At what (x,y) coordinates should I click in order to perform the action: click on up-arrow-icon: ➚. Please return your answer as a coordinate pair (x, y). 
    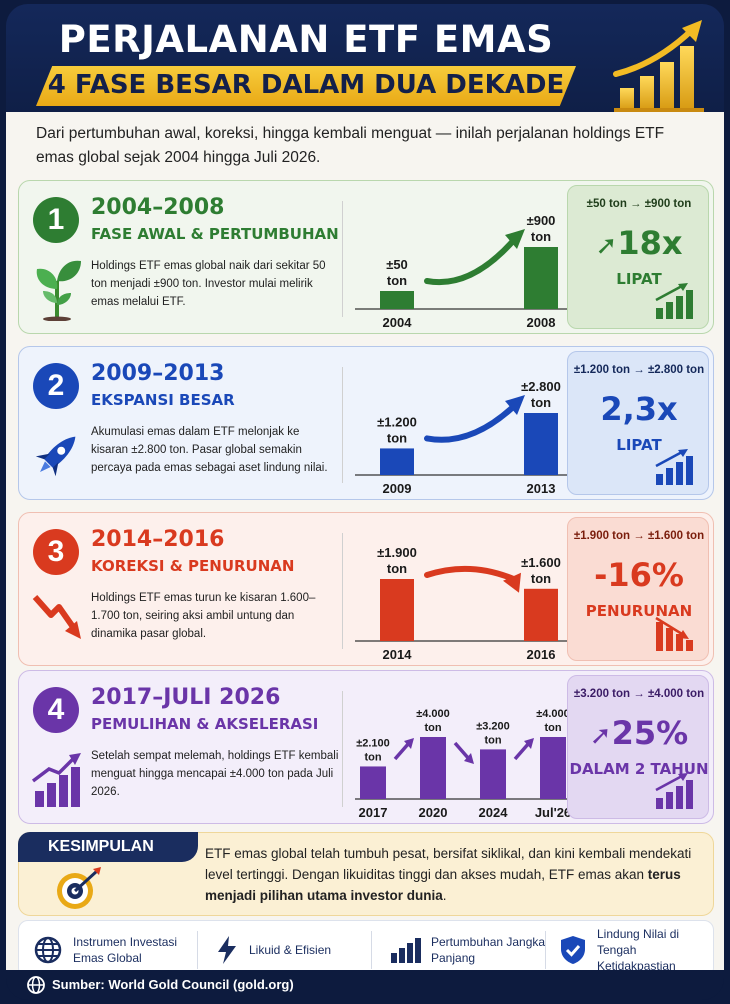
    Looking at the image, I should click on (606, 246).